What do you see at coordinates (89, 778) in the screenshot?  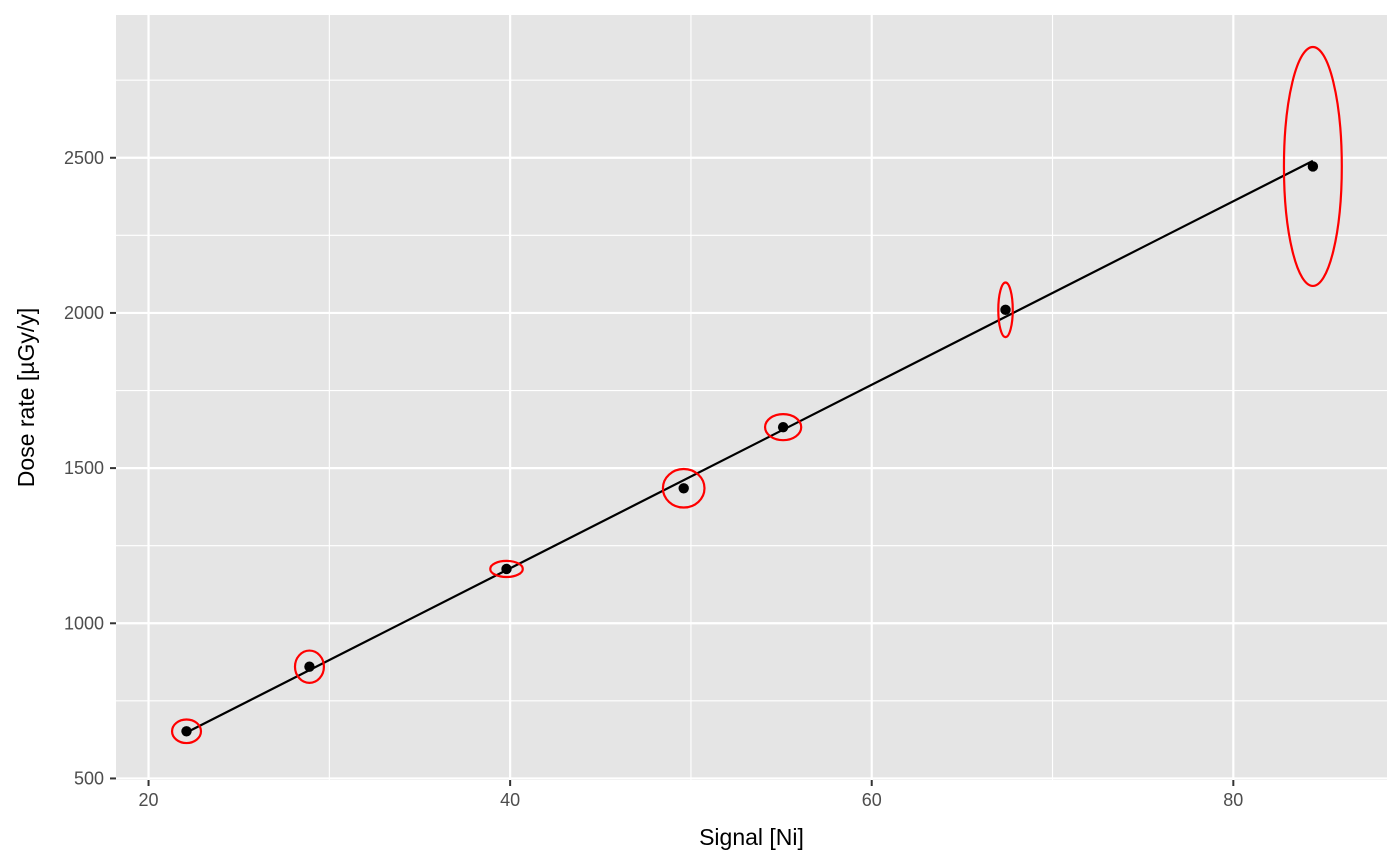 I see `y-tick-label: 500` at bounding box center [89, 778].